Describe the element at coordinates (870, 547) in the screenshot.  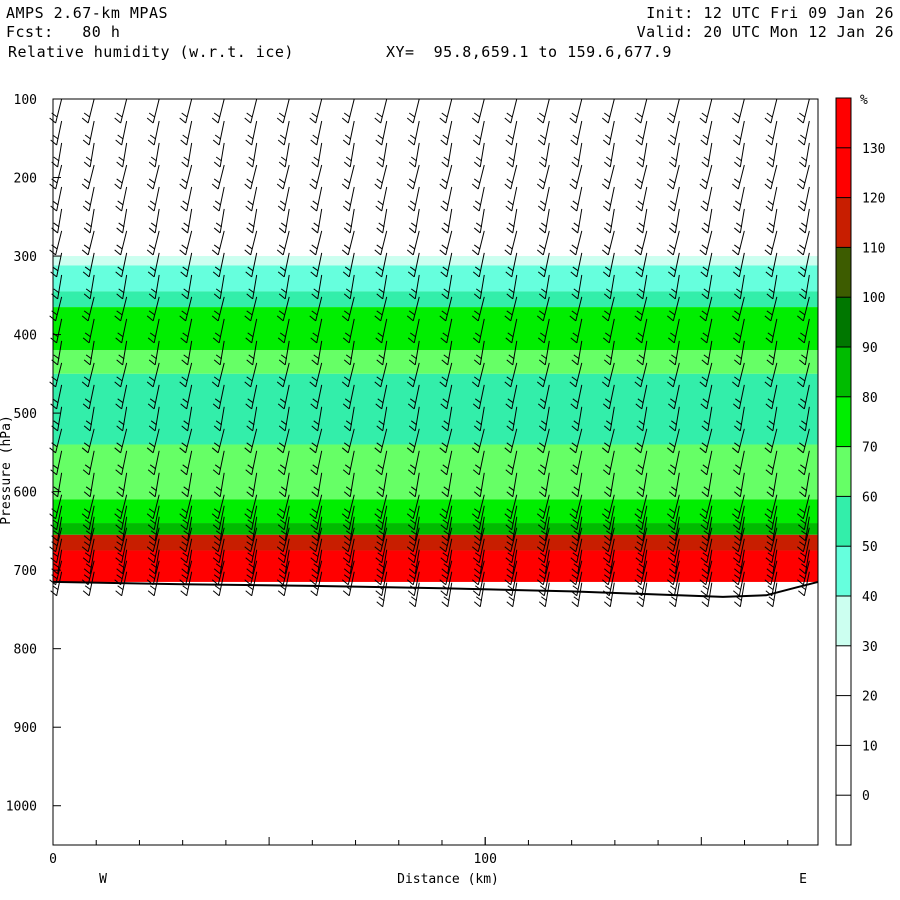
I see `colorbar-tick-label: 50` at that location.